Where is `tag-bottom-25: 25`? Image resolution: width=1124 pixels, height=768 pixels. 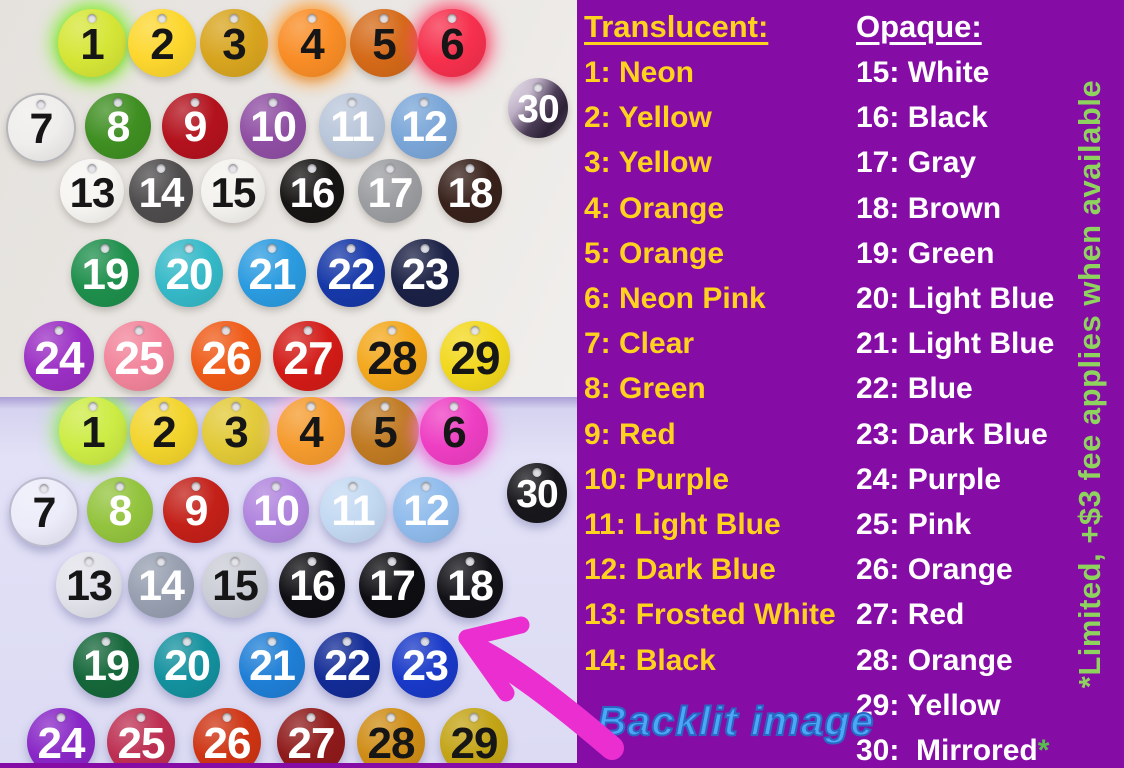 tag-bottom-25: 25 is located at coordinates (141, 735).